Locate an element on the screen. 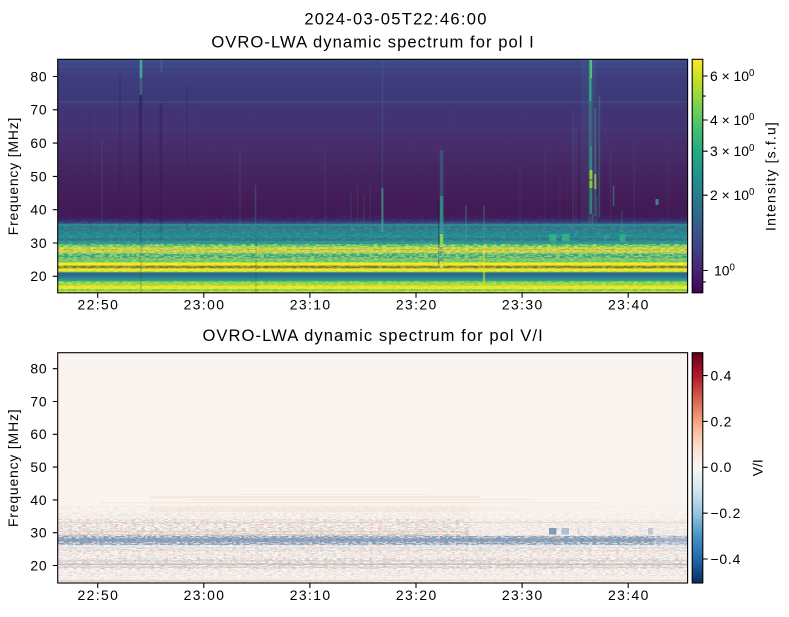  svg-text:OVRO-LWA dynamic spectrum for: OVRO-LWA dynamic spectrum for pol V/I is located at coordinates (372, 335).